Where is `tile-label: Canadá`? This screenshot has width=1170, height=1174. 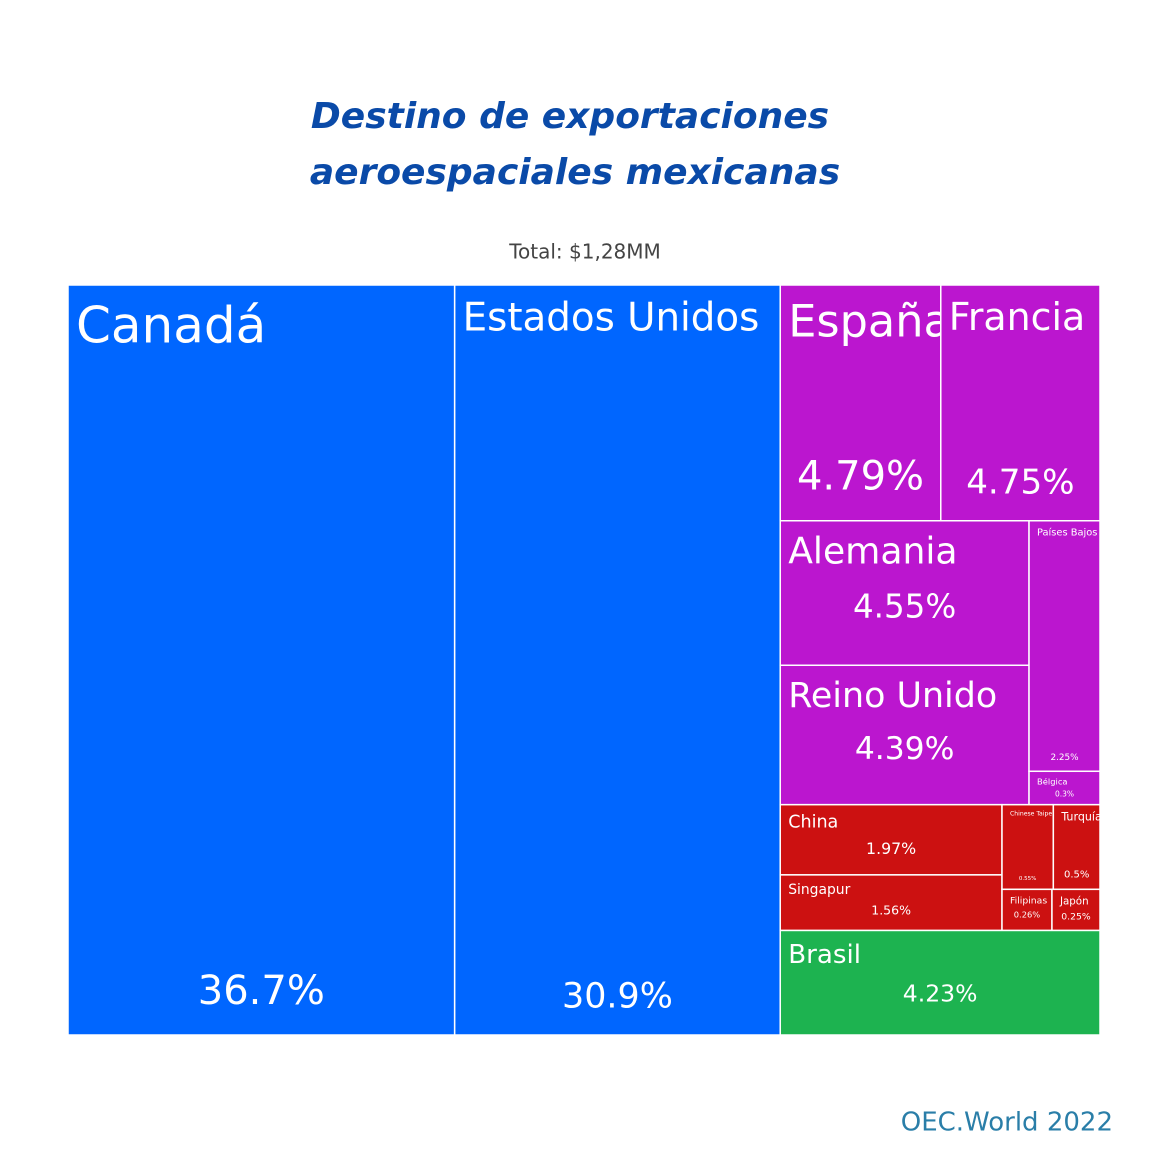
tile-label: Canadá is located at coordinates (171, 326).